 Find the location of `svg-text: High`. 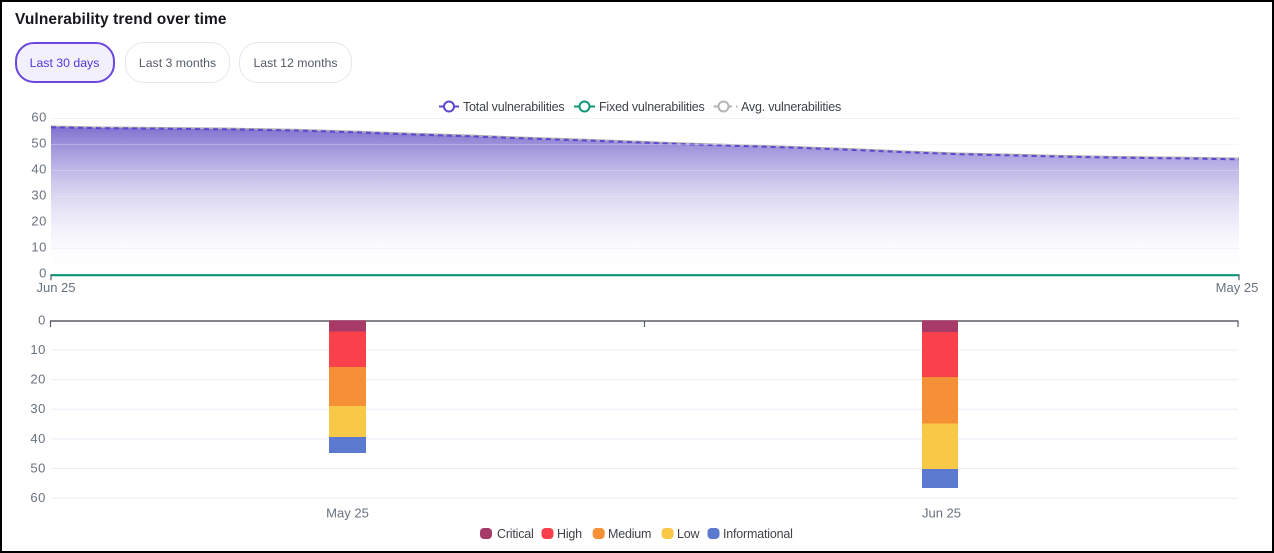

svg-text: High is located at coordinates (569, 534).